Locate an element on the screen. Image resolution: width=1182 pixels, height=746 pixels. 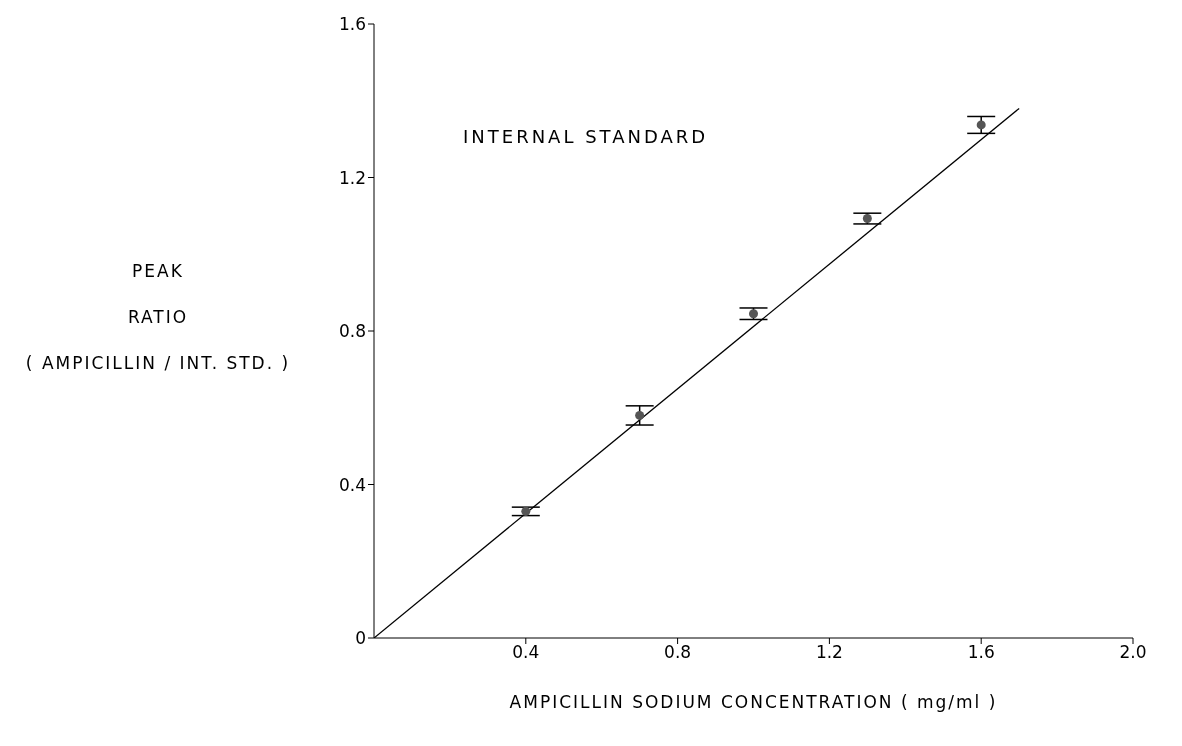
text: PEAK RATIO ( AMPICILLIN / INT. STD. ) is located at coordinates (158, 317).